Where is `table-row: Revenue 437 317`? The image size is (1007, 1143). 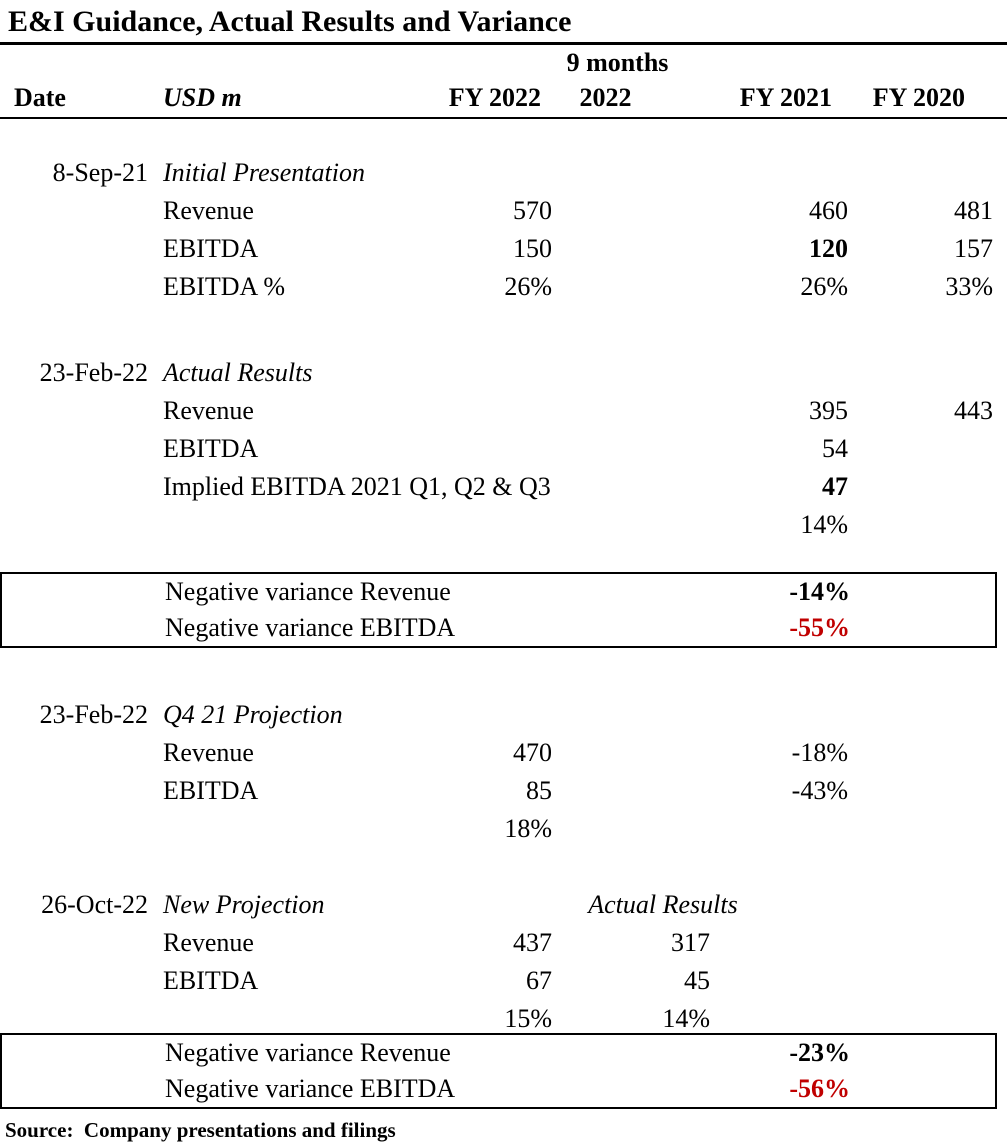 table-row: Revenue 437 317 is located at coordinates (498, 943).